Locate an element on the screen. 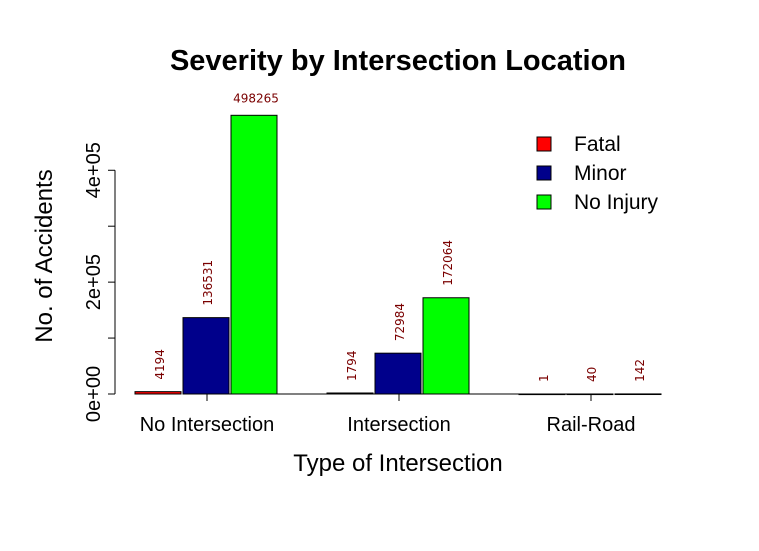 The height and width of the screenshot is (551, 759). legend-swatch-fatal is located at coordinates (544, 144).